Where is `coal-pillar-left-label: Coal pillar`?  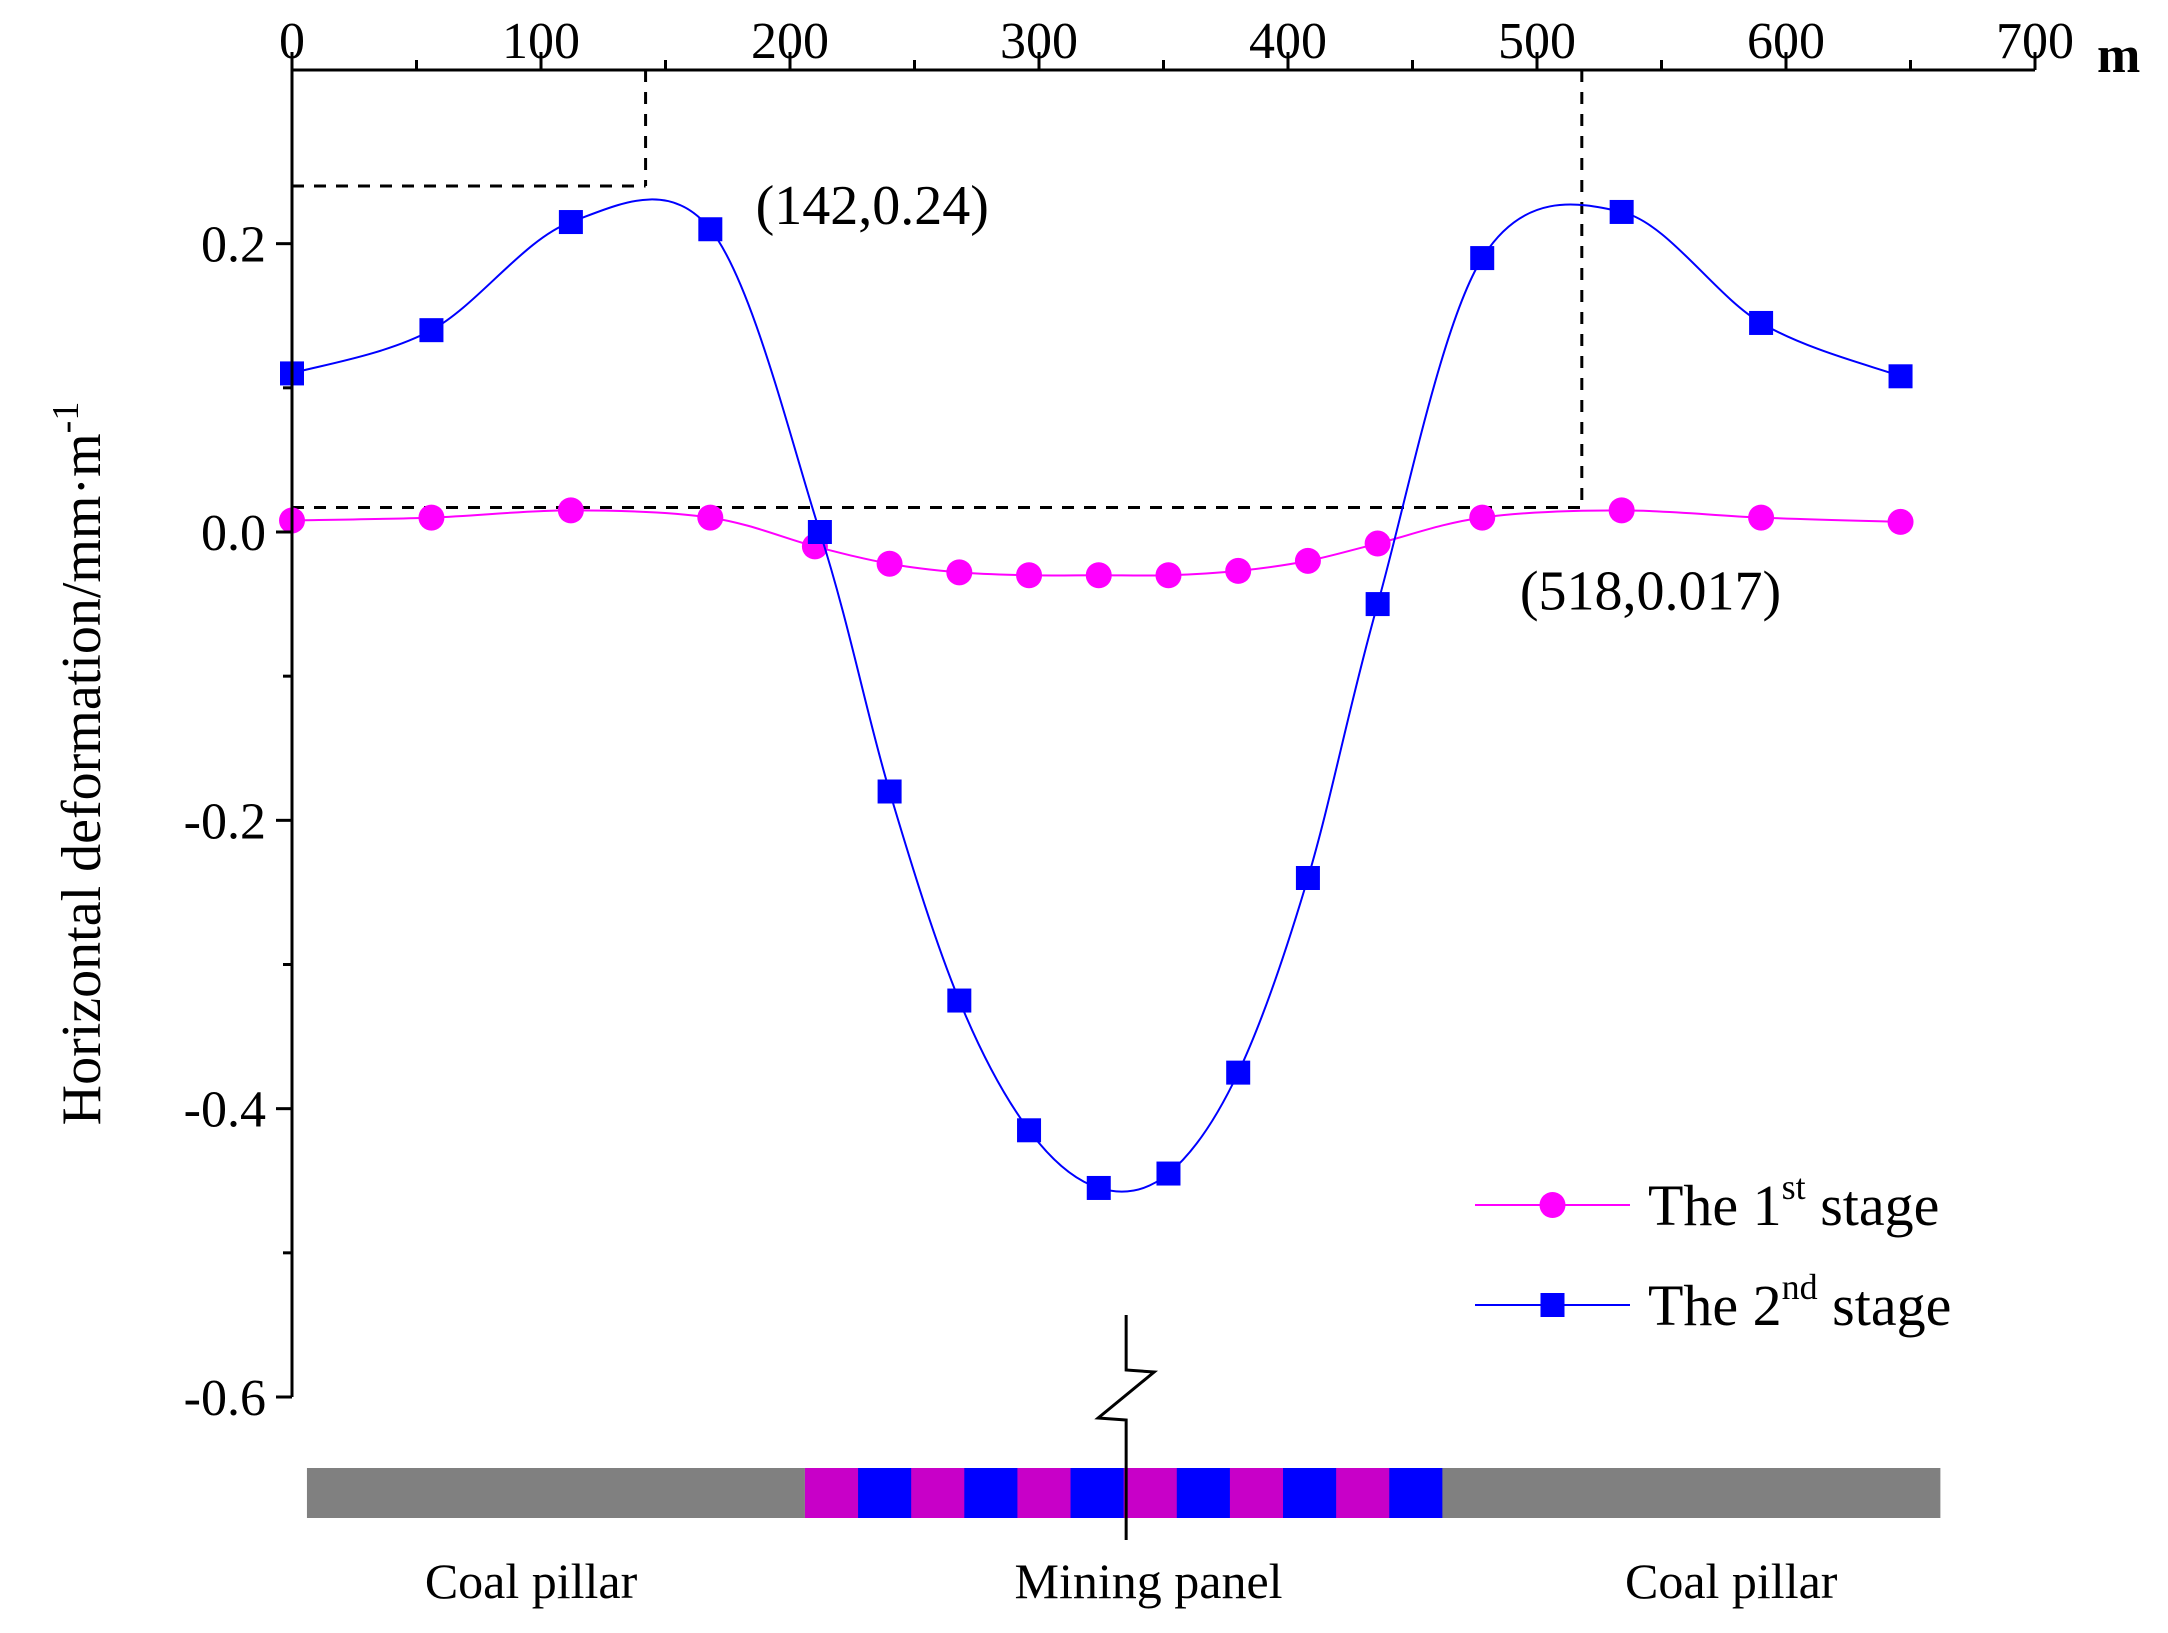
coal-pillar-left-label: Coal pillar is located at coordinates (531, 1581).